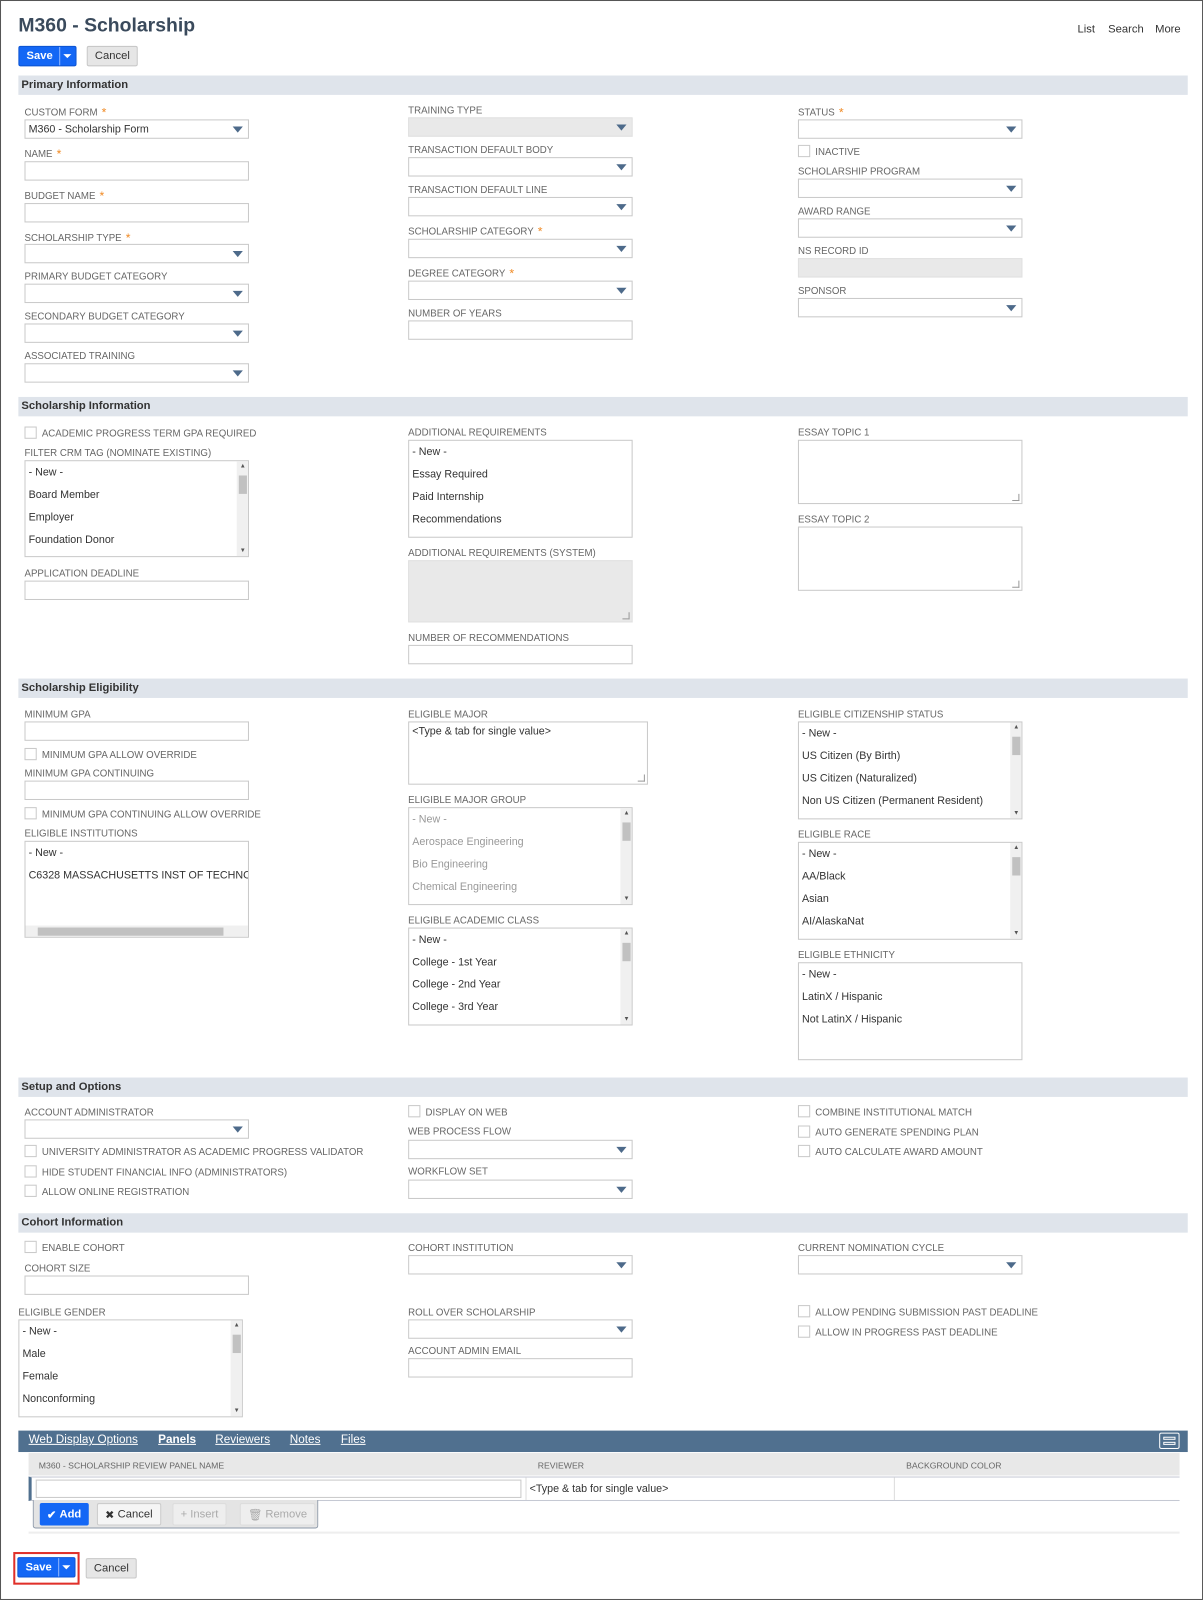  I want to click on save-button-top: Save, so click(47, 56).